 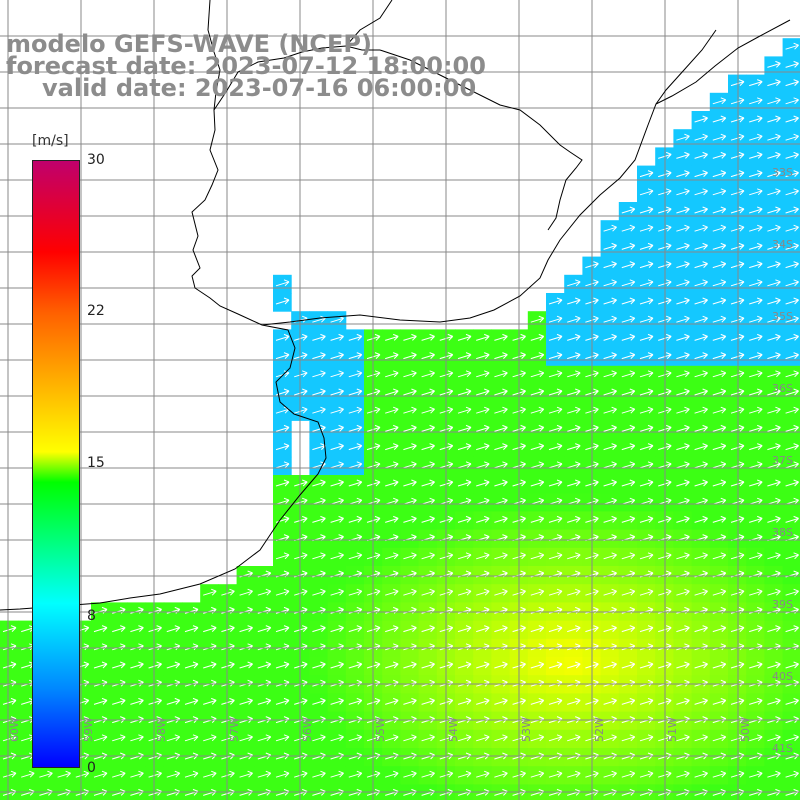 I want to click on river-uruguay, so click(x=214, y=55).